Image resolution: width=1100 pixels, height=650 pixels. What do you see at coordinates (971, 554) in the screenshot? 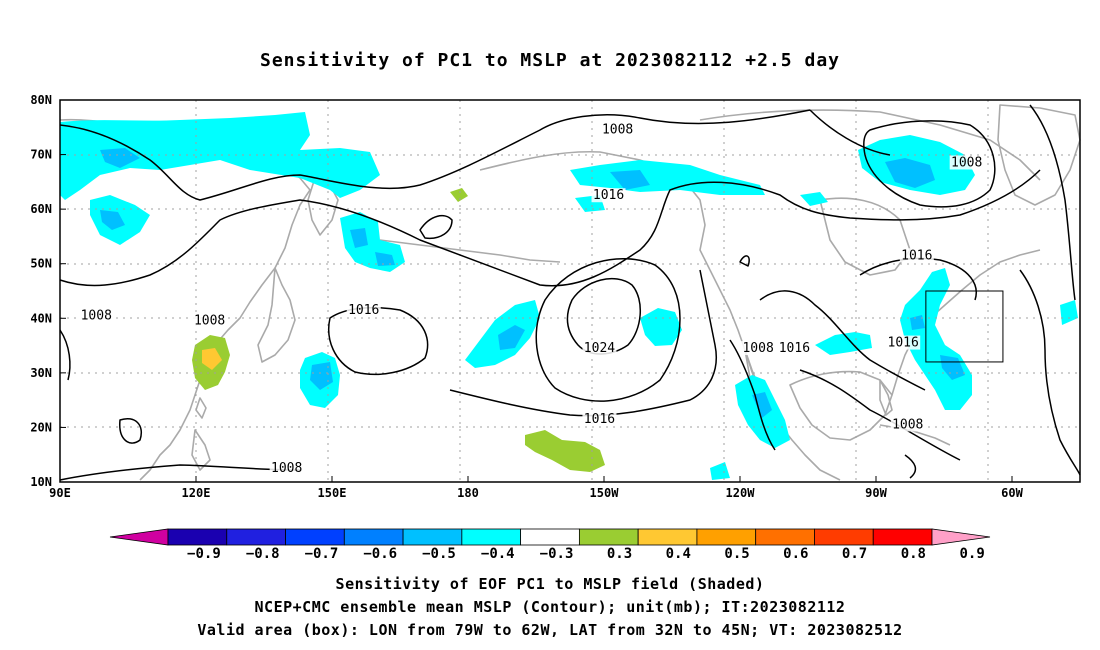
I see `colorbar-label: 0.9` at bounding box center [971, 554].